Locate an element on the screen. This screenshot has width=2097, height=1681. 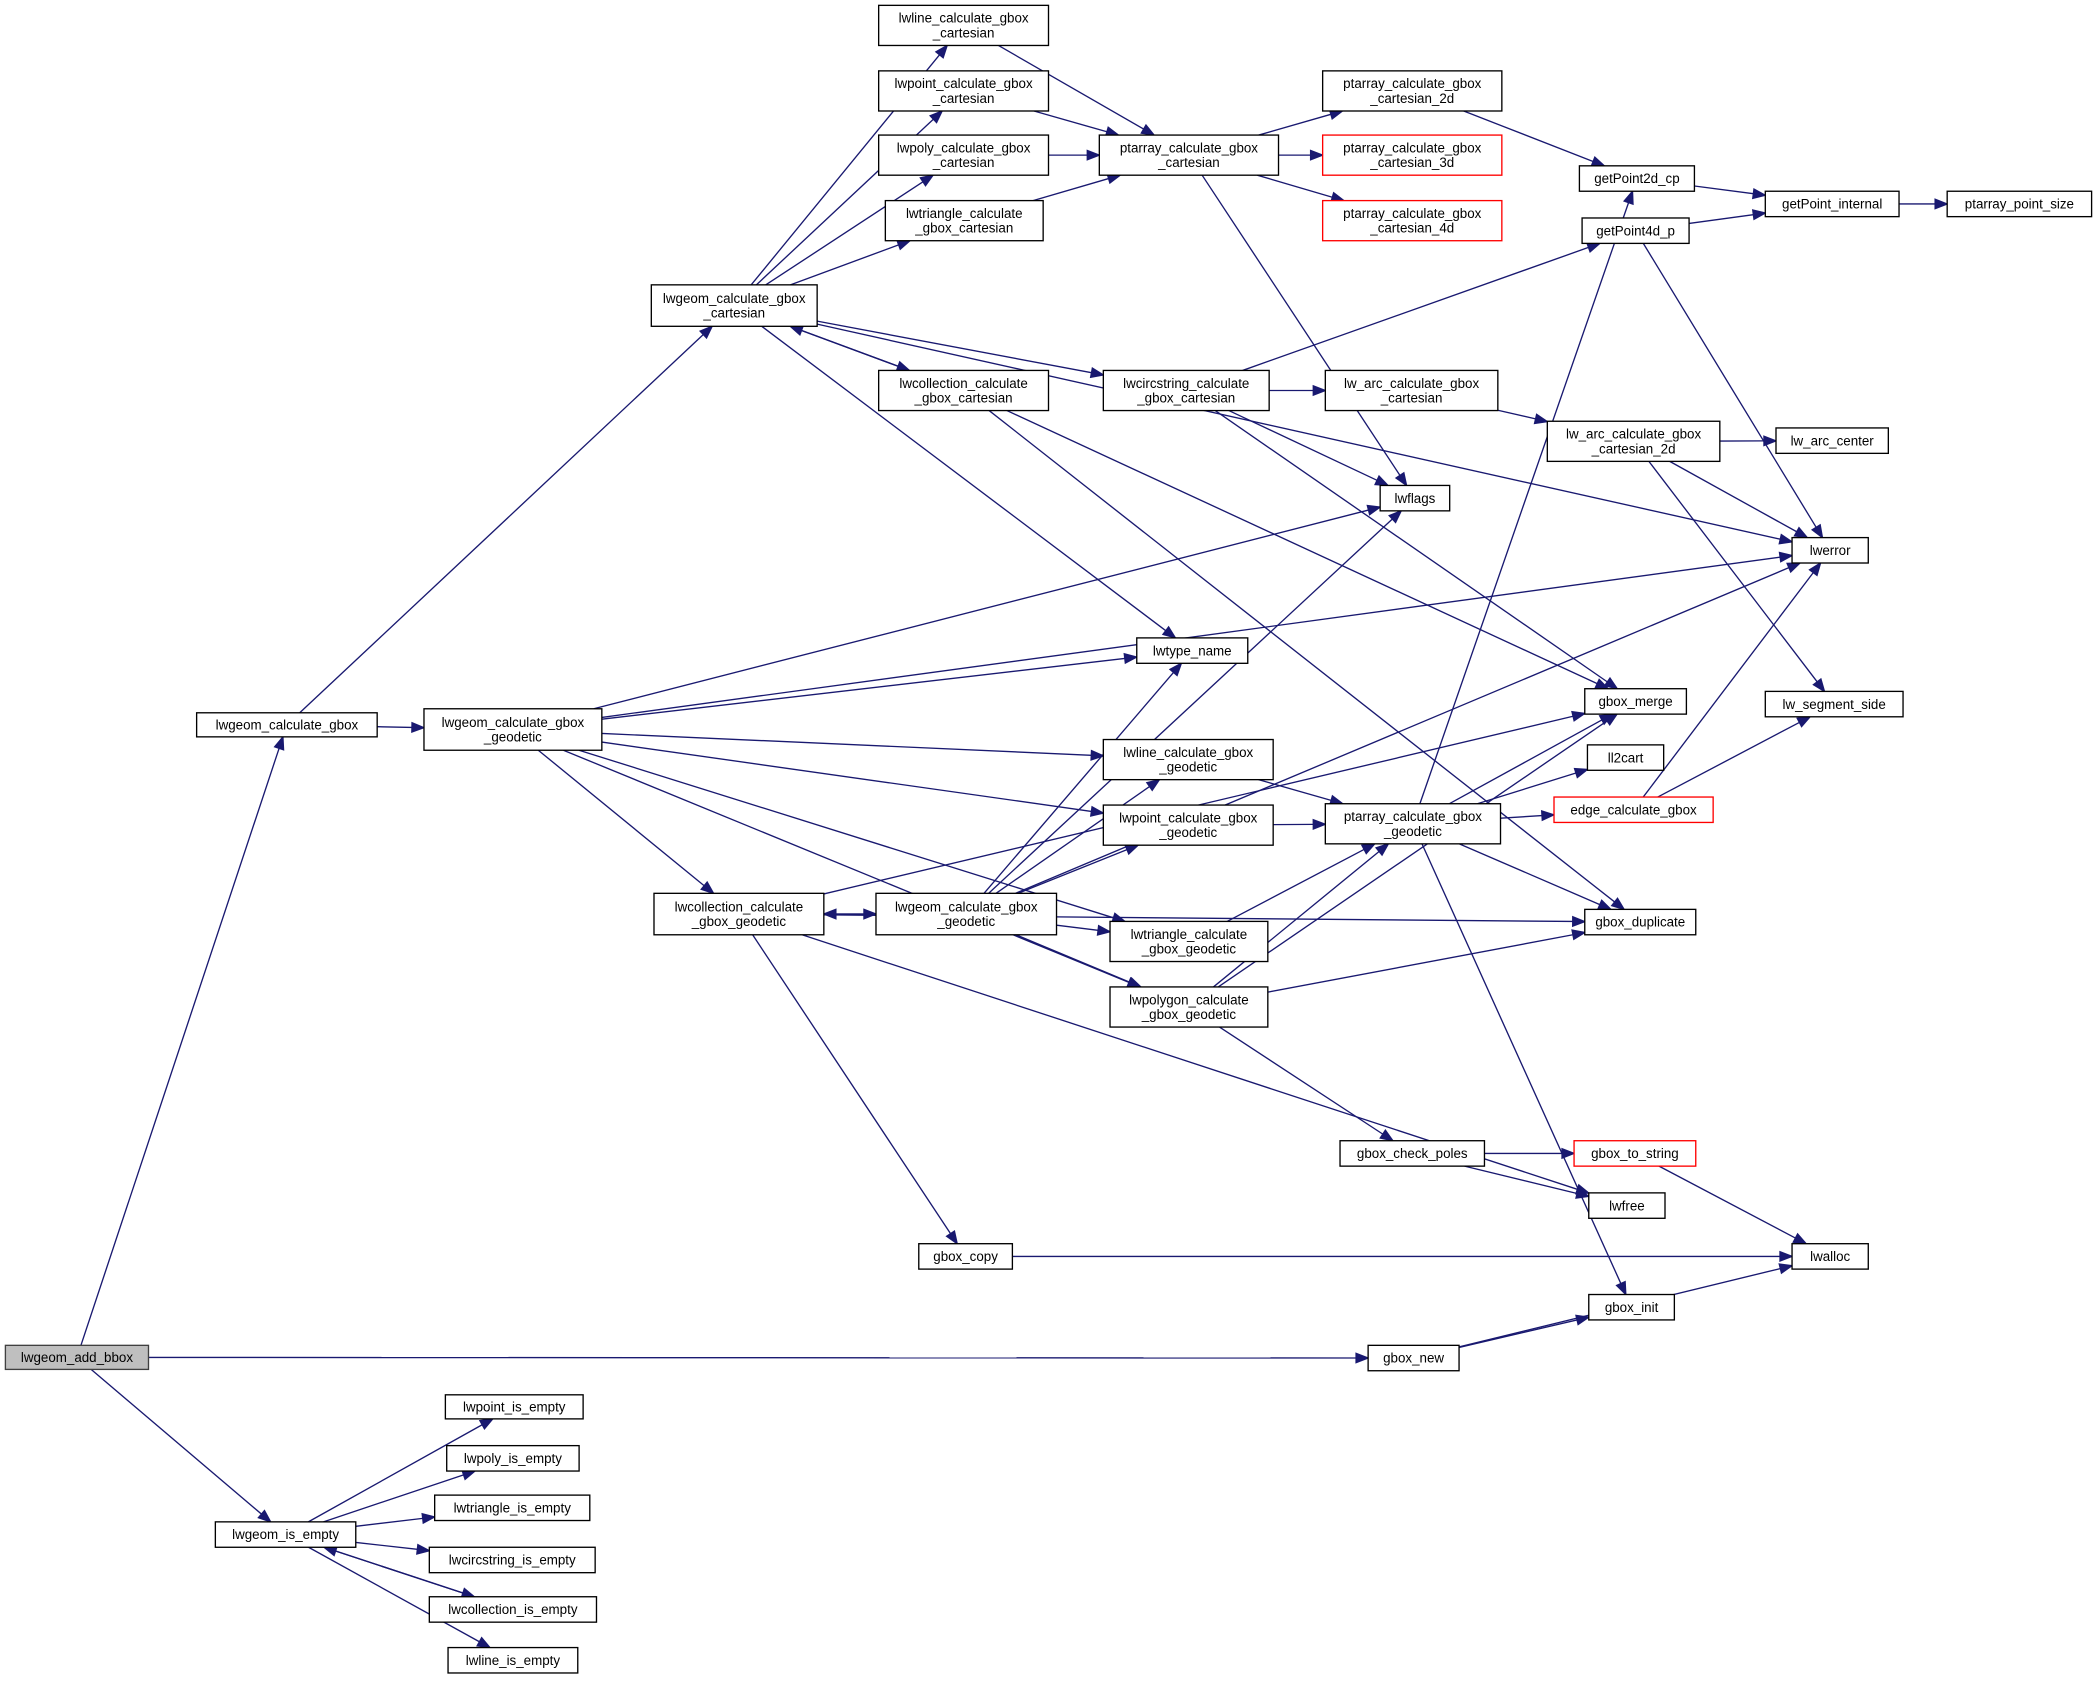
node-lwtriangle-cart: lwtriangle_calculate _gbox_cartesian is located at coordinates (964, 220).